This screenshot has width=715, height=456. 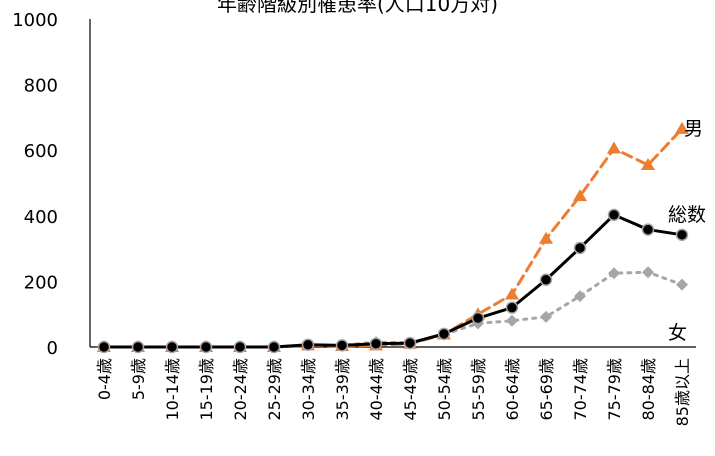 I want to click on x-tick-label: 55-59歳, so click(x=478, y=389).